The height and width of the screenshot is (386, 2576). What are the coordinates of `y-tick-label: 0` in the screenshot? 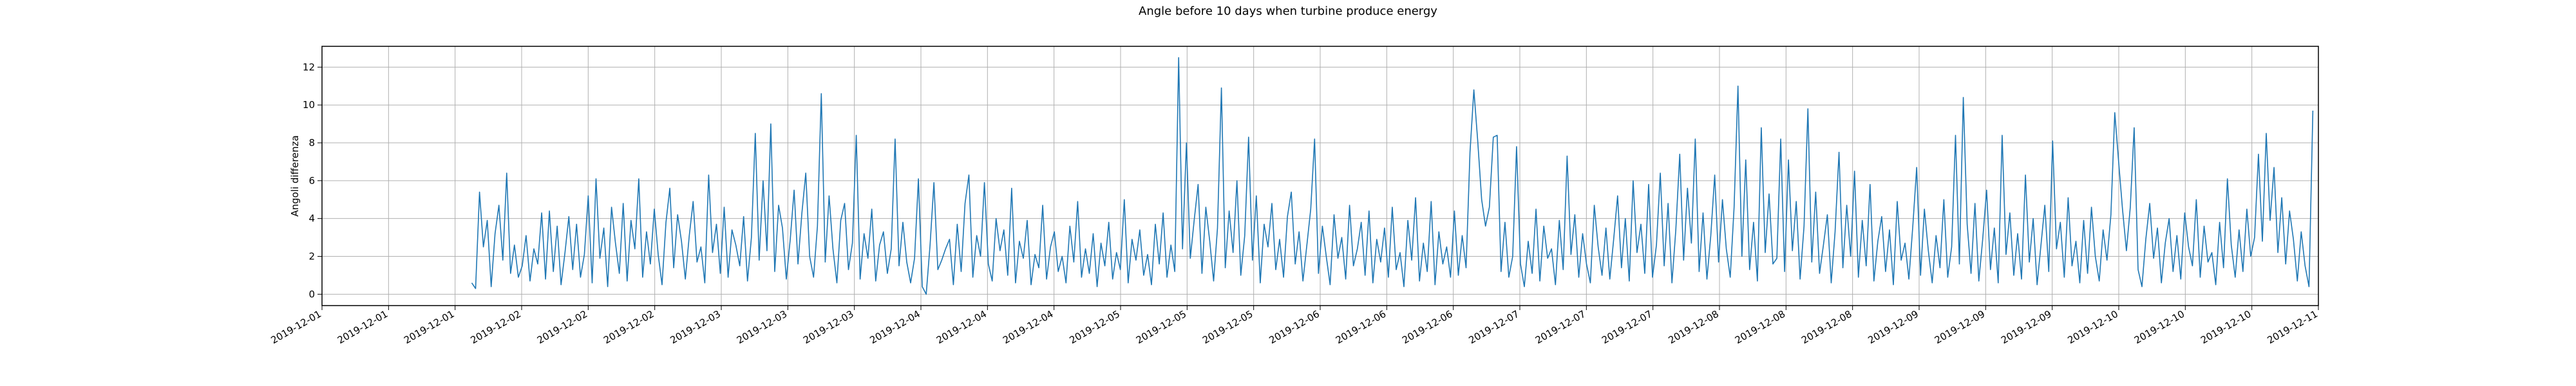 It's located at (311, 294).